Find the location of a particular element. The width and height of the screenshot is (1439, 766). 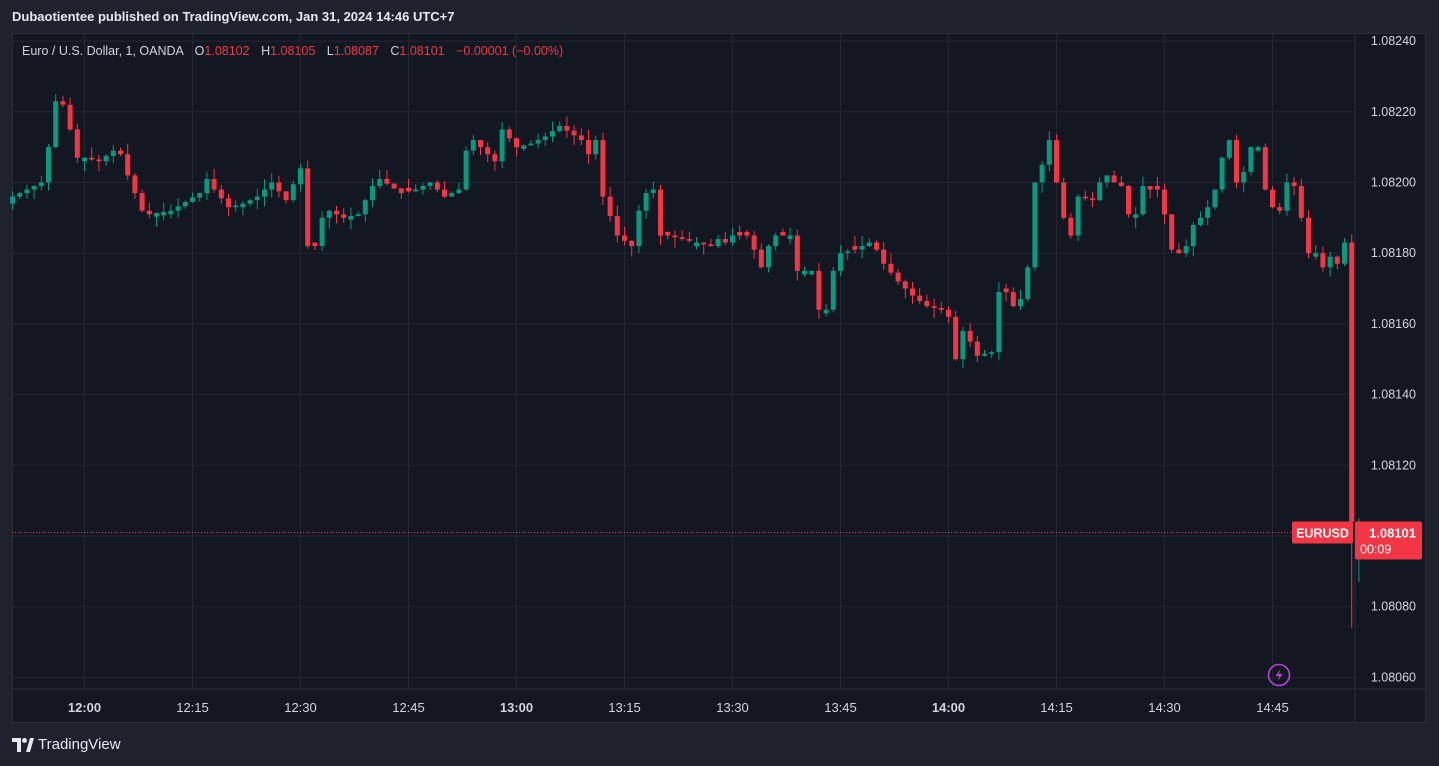

lightning-icon-layer is located at coordinates (1279, 675).